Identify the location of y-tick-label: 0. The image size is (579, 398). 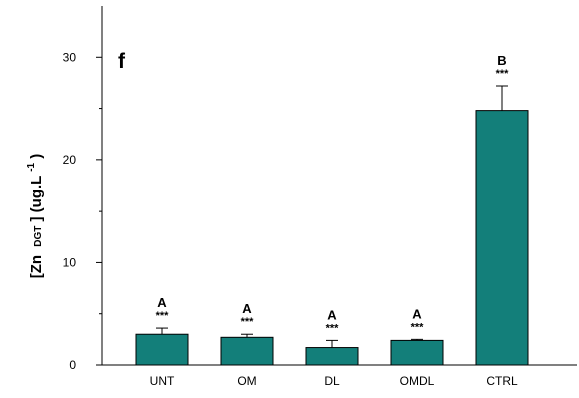
(72, 365).